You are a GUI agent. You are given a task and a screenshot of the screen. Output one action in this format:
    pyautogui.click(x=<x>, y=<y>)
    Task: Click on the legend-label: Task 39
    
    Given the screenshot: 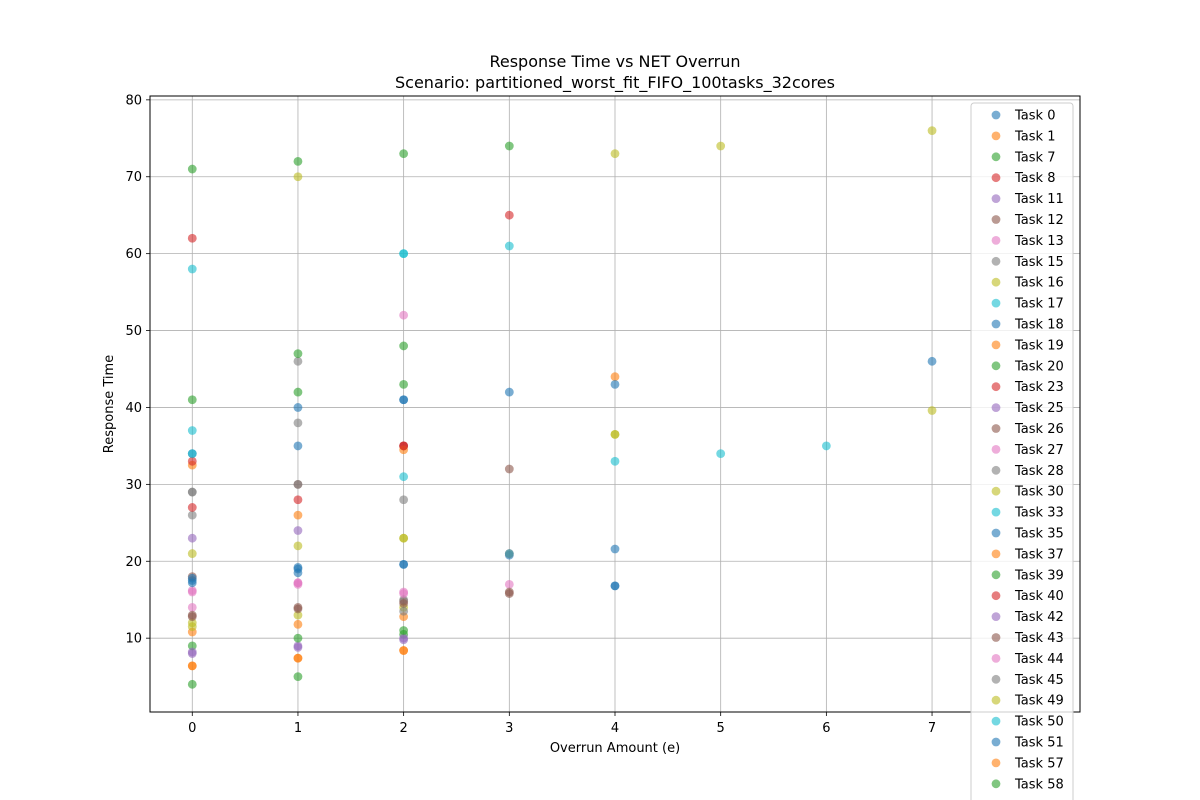 What is the action you would take?
    pyautogui.click(x=1039, y=575)
    